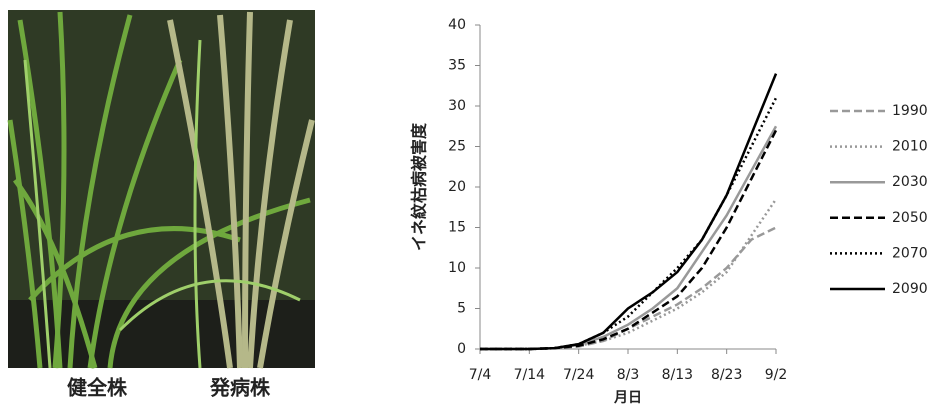  I want to click on x-tick-label: 9/2, so click(776, 375).